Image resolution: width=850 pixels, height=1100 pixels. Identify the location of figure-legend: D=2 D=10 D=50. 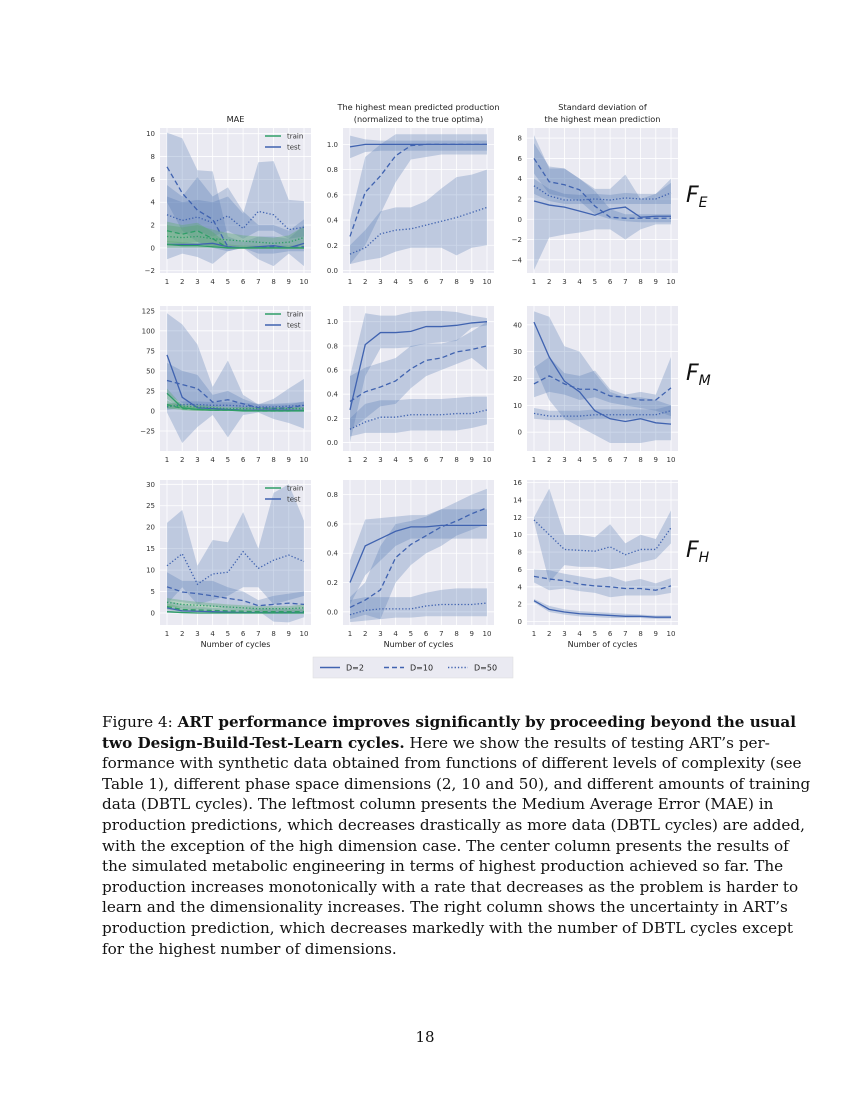
(413, 667).